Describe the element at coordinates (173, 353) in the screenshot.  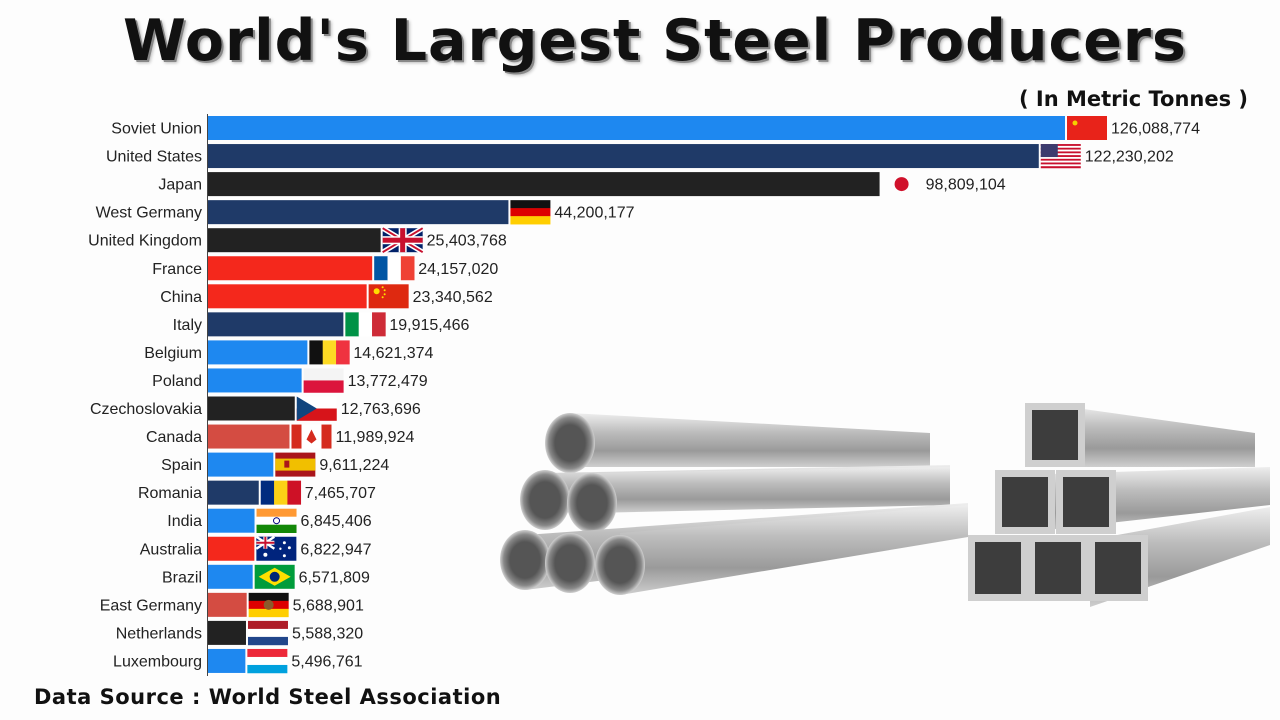
I see `category-label: Belgium` at that location.